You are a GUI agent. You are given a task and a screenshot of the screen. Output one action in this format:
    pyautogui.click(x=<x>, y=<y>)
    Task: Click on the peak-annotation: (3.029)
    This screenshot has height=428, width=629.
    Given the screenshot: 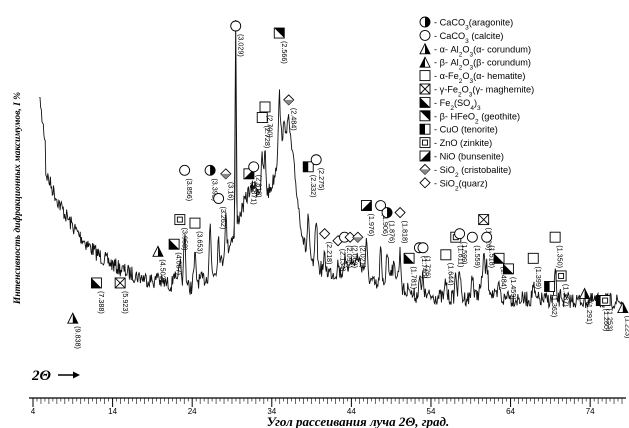 What is the action you would take?
    pyautogui.click(x=237, y=38)
    